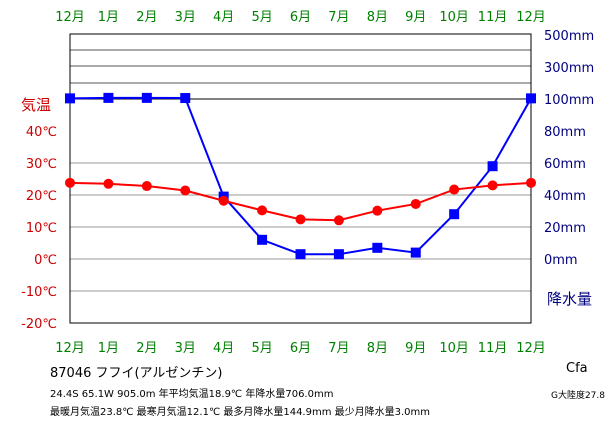 Image resolution: width=611 pixels, height=425 pixels. What do you see at coordinates (39, 324) in the screenshot?
I see `temp-tick-label: -20℃` at bounding box center [39, 324].